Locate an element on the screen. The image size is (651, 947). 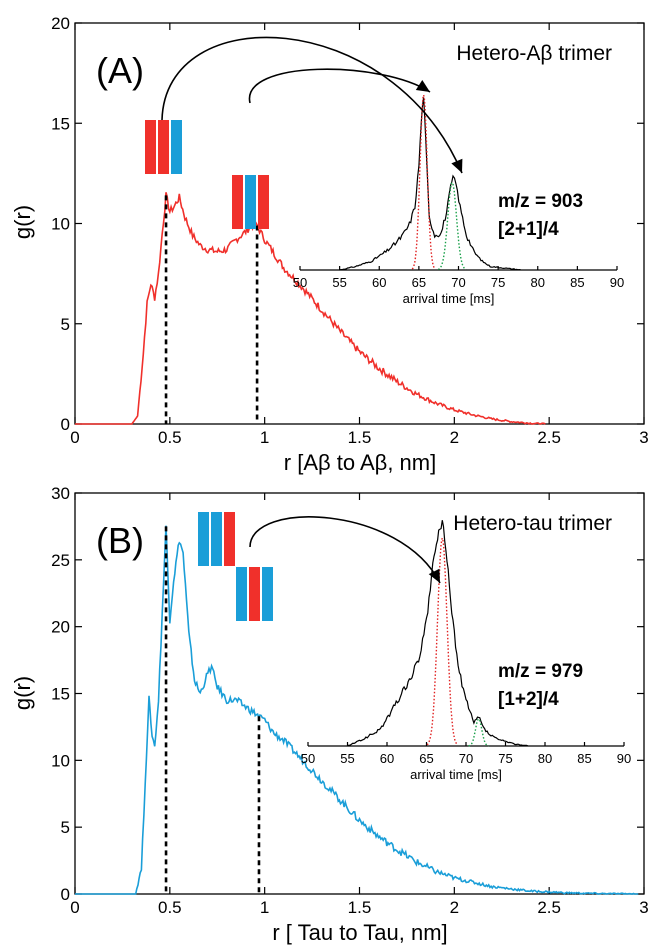
panel-title: Hetero-tau trimer is located at coordinates (532, 523).